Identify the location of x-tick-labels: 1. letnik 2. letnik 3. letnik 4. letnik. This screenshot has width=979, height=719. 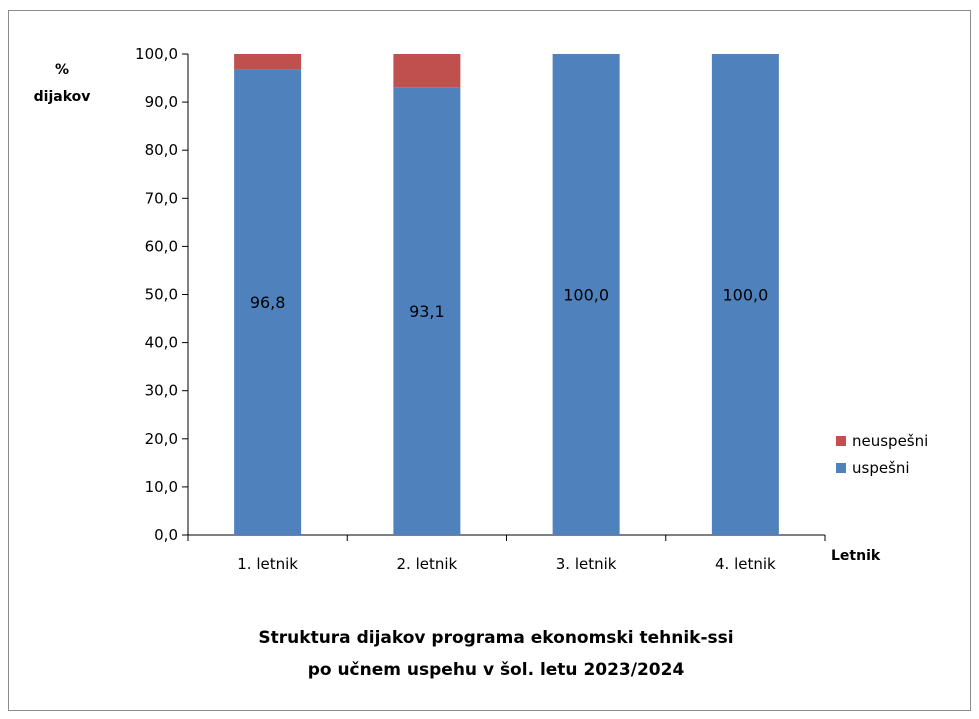
(506, 564).